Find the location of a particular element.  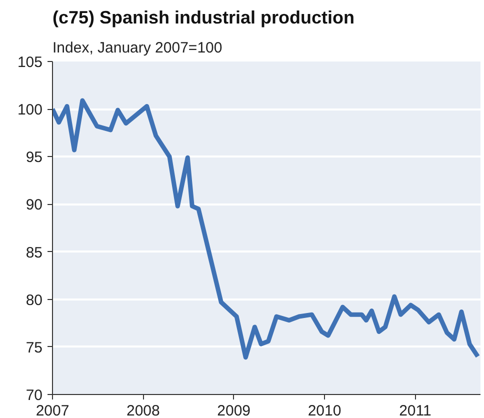

chart-title: (c75) Spanish industrial production is located at coordinates (203, 18).